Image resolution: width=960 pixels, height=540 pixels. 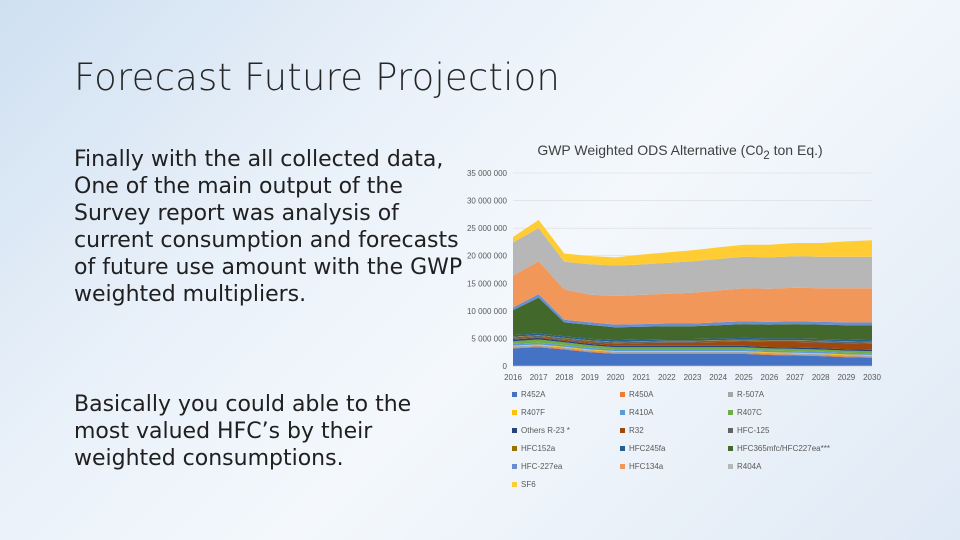 I want to click on legend-label: HFC-125, so click(x=753, y=430).